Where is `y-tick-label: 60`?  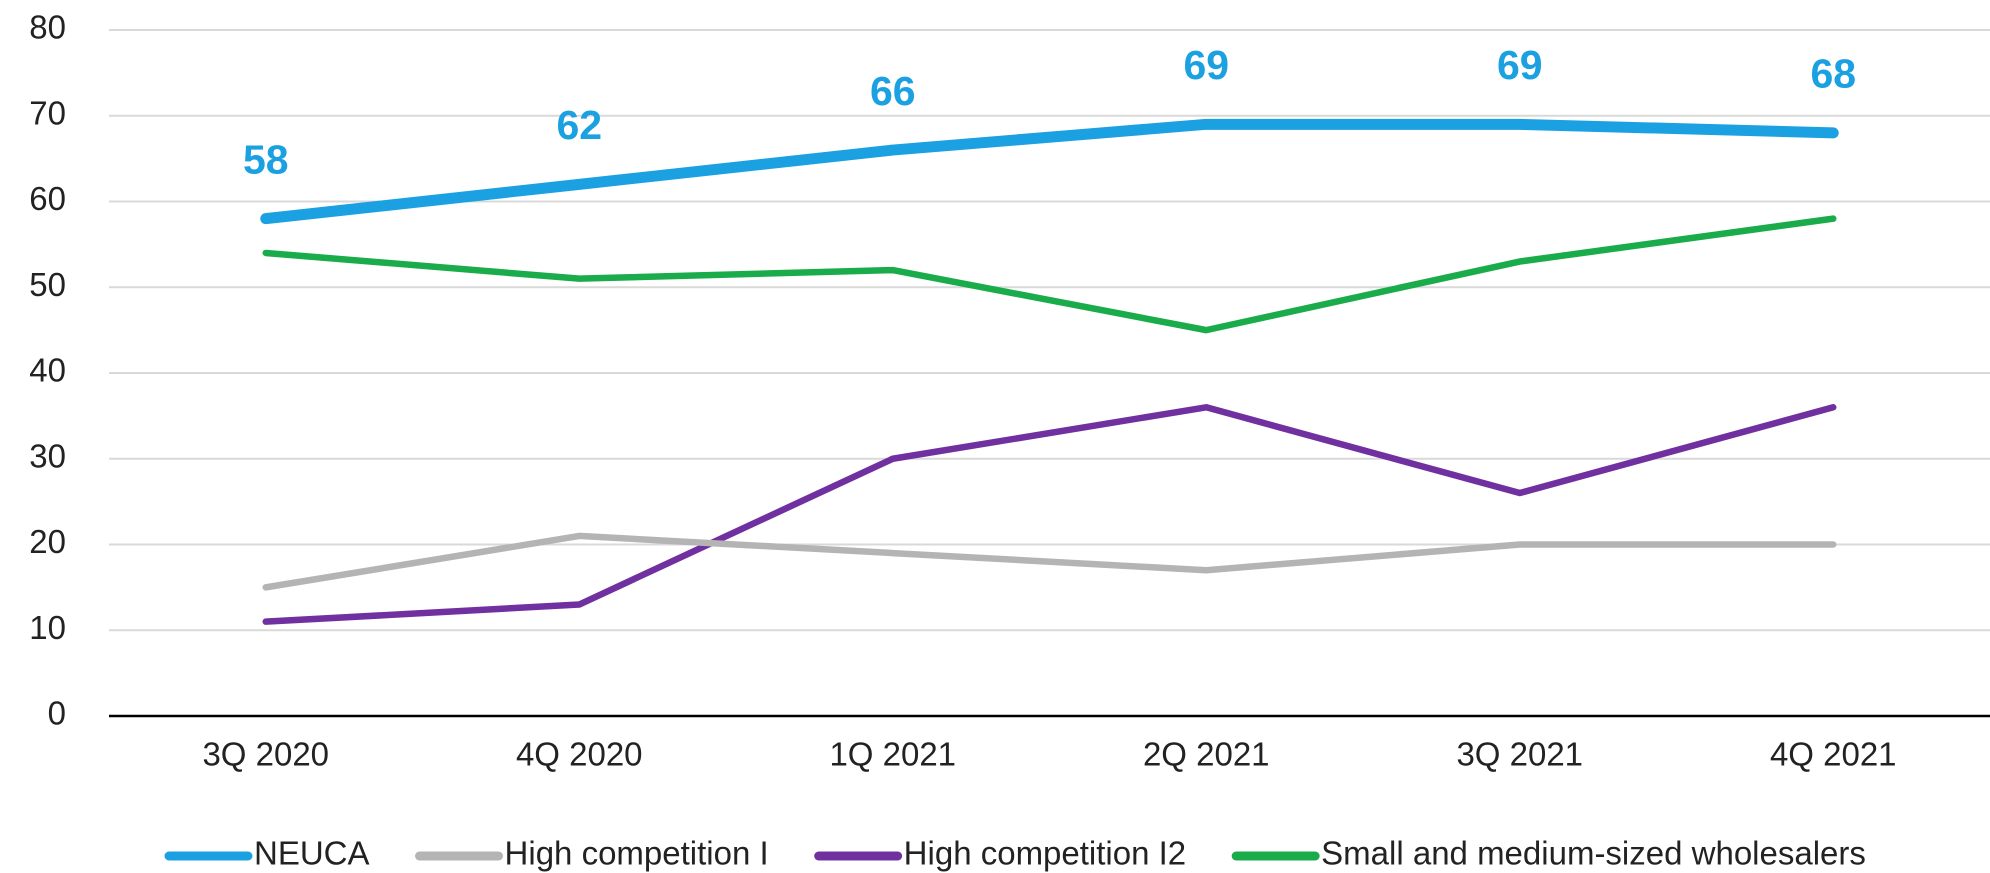 y-tick-label: 60 is located at coordinates (47, 198).